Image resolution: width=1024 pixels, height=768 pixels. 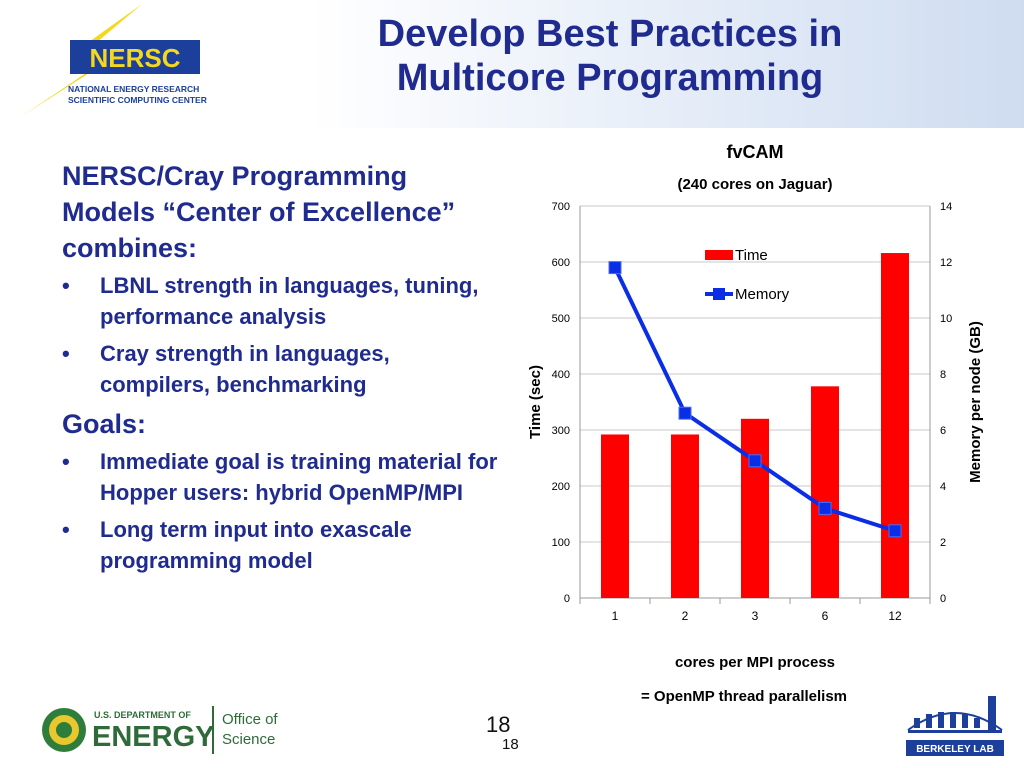 What do you see at coordinates (615, 616) in the screenshot?
I see `x-tick-label: 1` at bounding box center [615, 616].